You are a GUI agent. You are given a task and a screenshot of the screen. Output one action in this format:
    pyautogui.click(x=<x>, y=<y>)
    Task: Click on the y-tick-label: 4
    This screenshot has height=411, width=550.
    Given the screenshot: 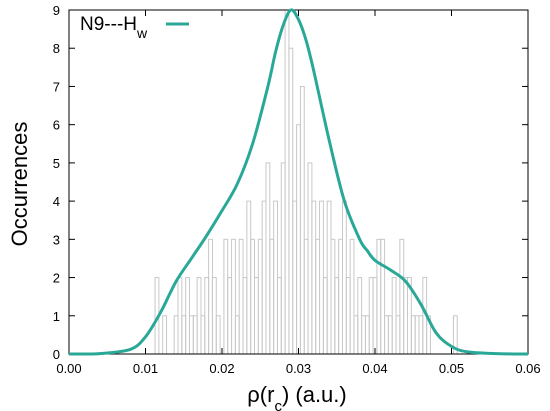 What is the action you would take?
    pyautogui.click(x=56, y=201)
    